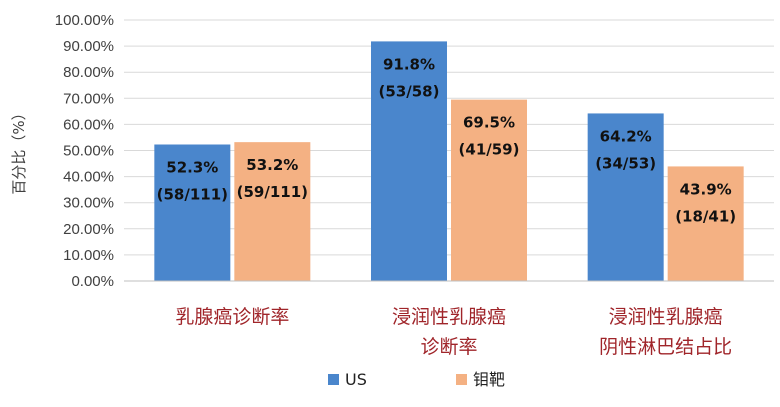 This screenshot has height=407, width=780. I want to click on y-tick-label: 20.00%, so click(88, 229).